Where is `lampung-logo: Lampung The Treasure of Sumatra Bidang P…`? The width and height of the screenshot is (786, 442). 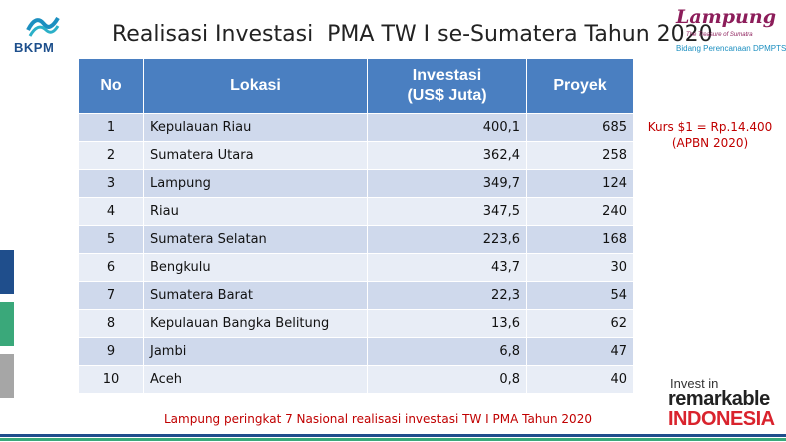
lampung-logo: Lampung The Treasure of Sumatra Bidang P… is located at coordinates (728, 31).